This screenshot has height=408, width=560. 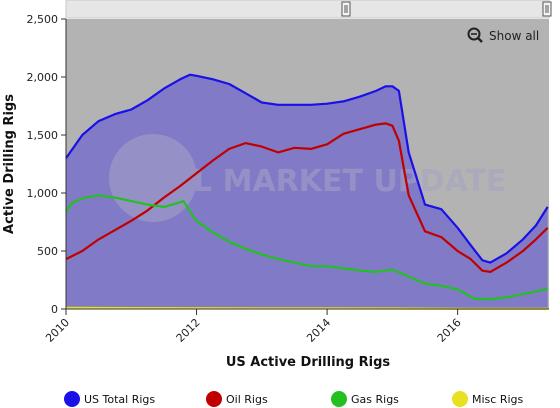 What do you see at coordinates (54, 309) in the screenshot?
I see `y-tick-label: 0` at bounding box center [54, 309].